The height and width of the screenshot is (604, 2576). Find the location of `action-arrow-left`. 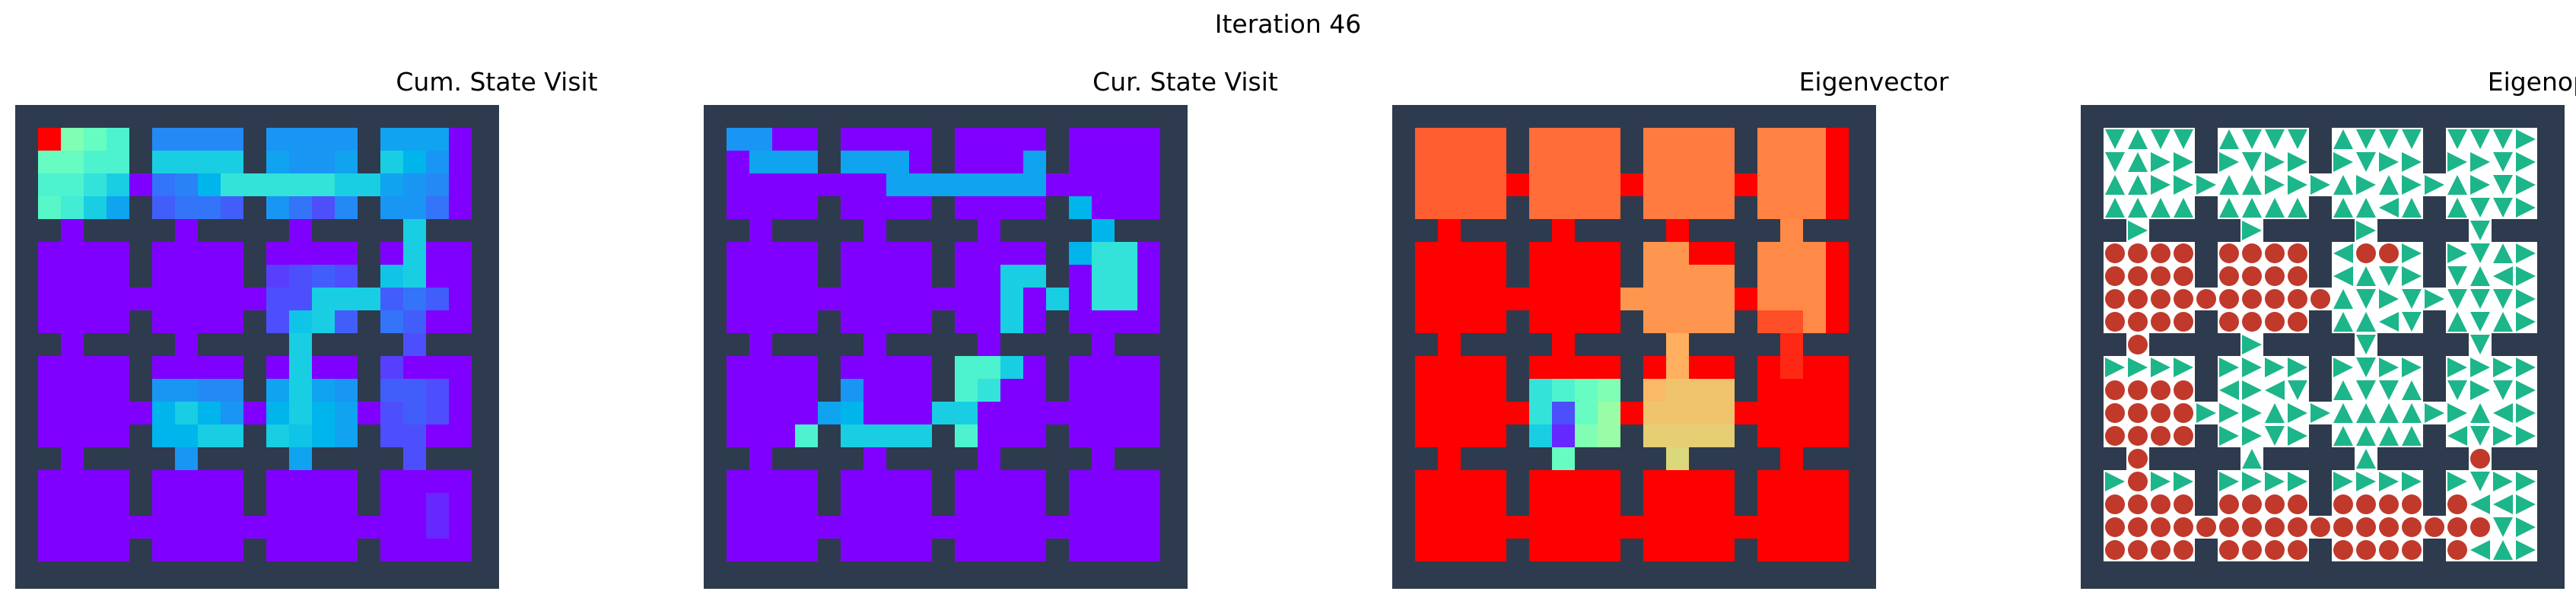

action-arrow-left is located at coordinates (2480, 550).